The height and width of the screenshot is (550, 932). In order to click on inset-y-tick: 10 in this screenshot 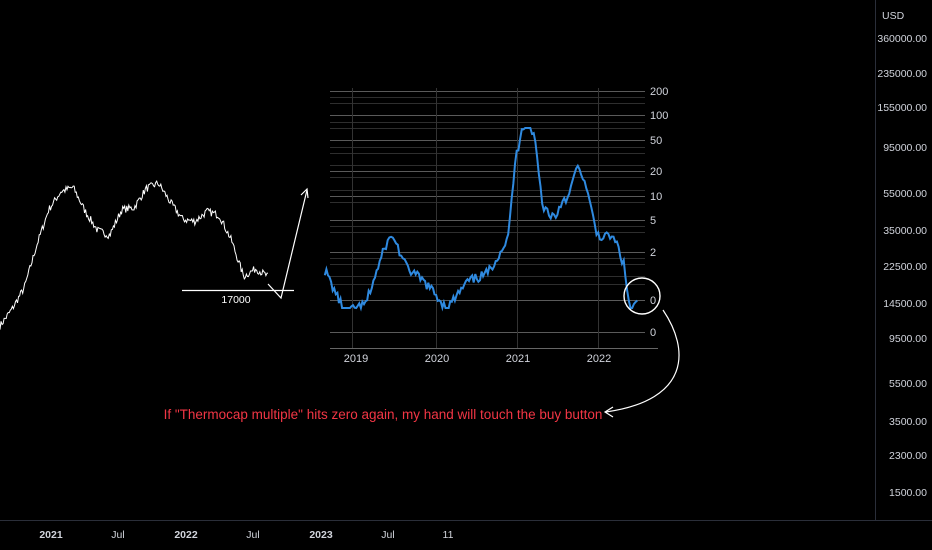, I will do `click(656, 197)`.